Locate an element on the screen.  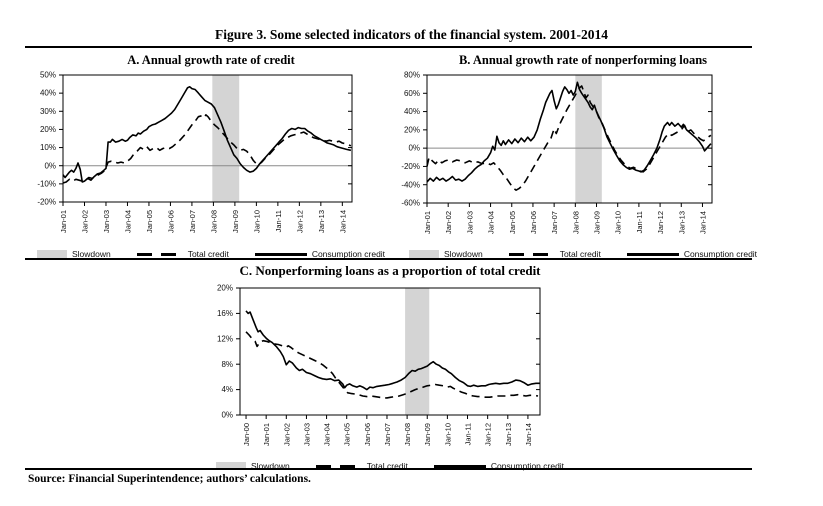
svg-text: Jan-06 is located at coordinates (367, 434).